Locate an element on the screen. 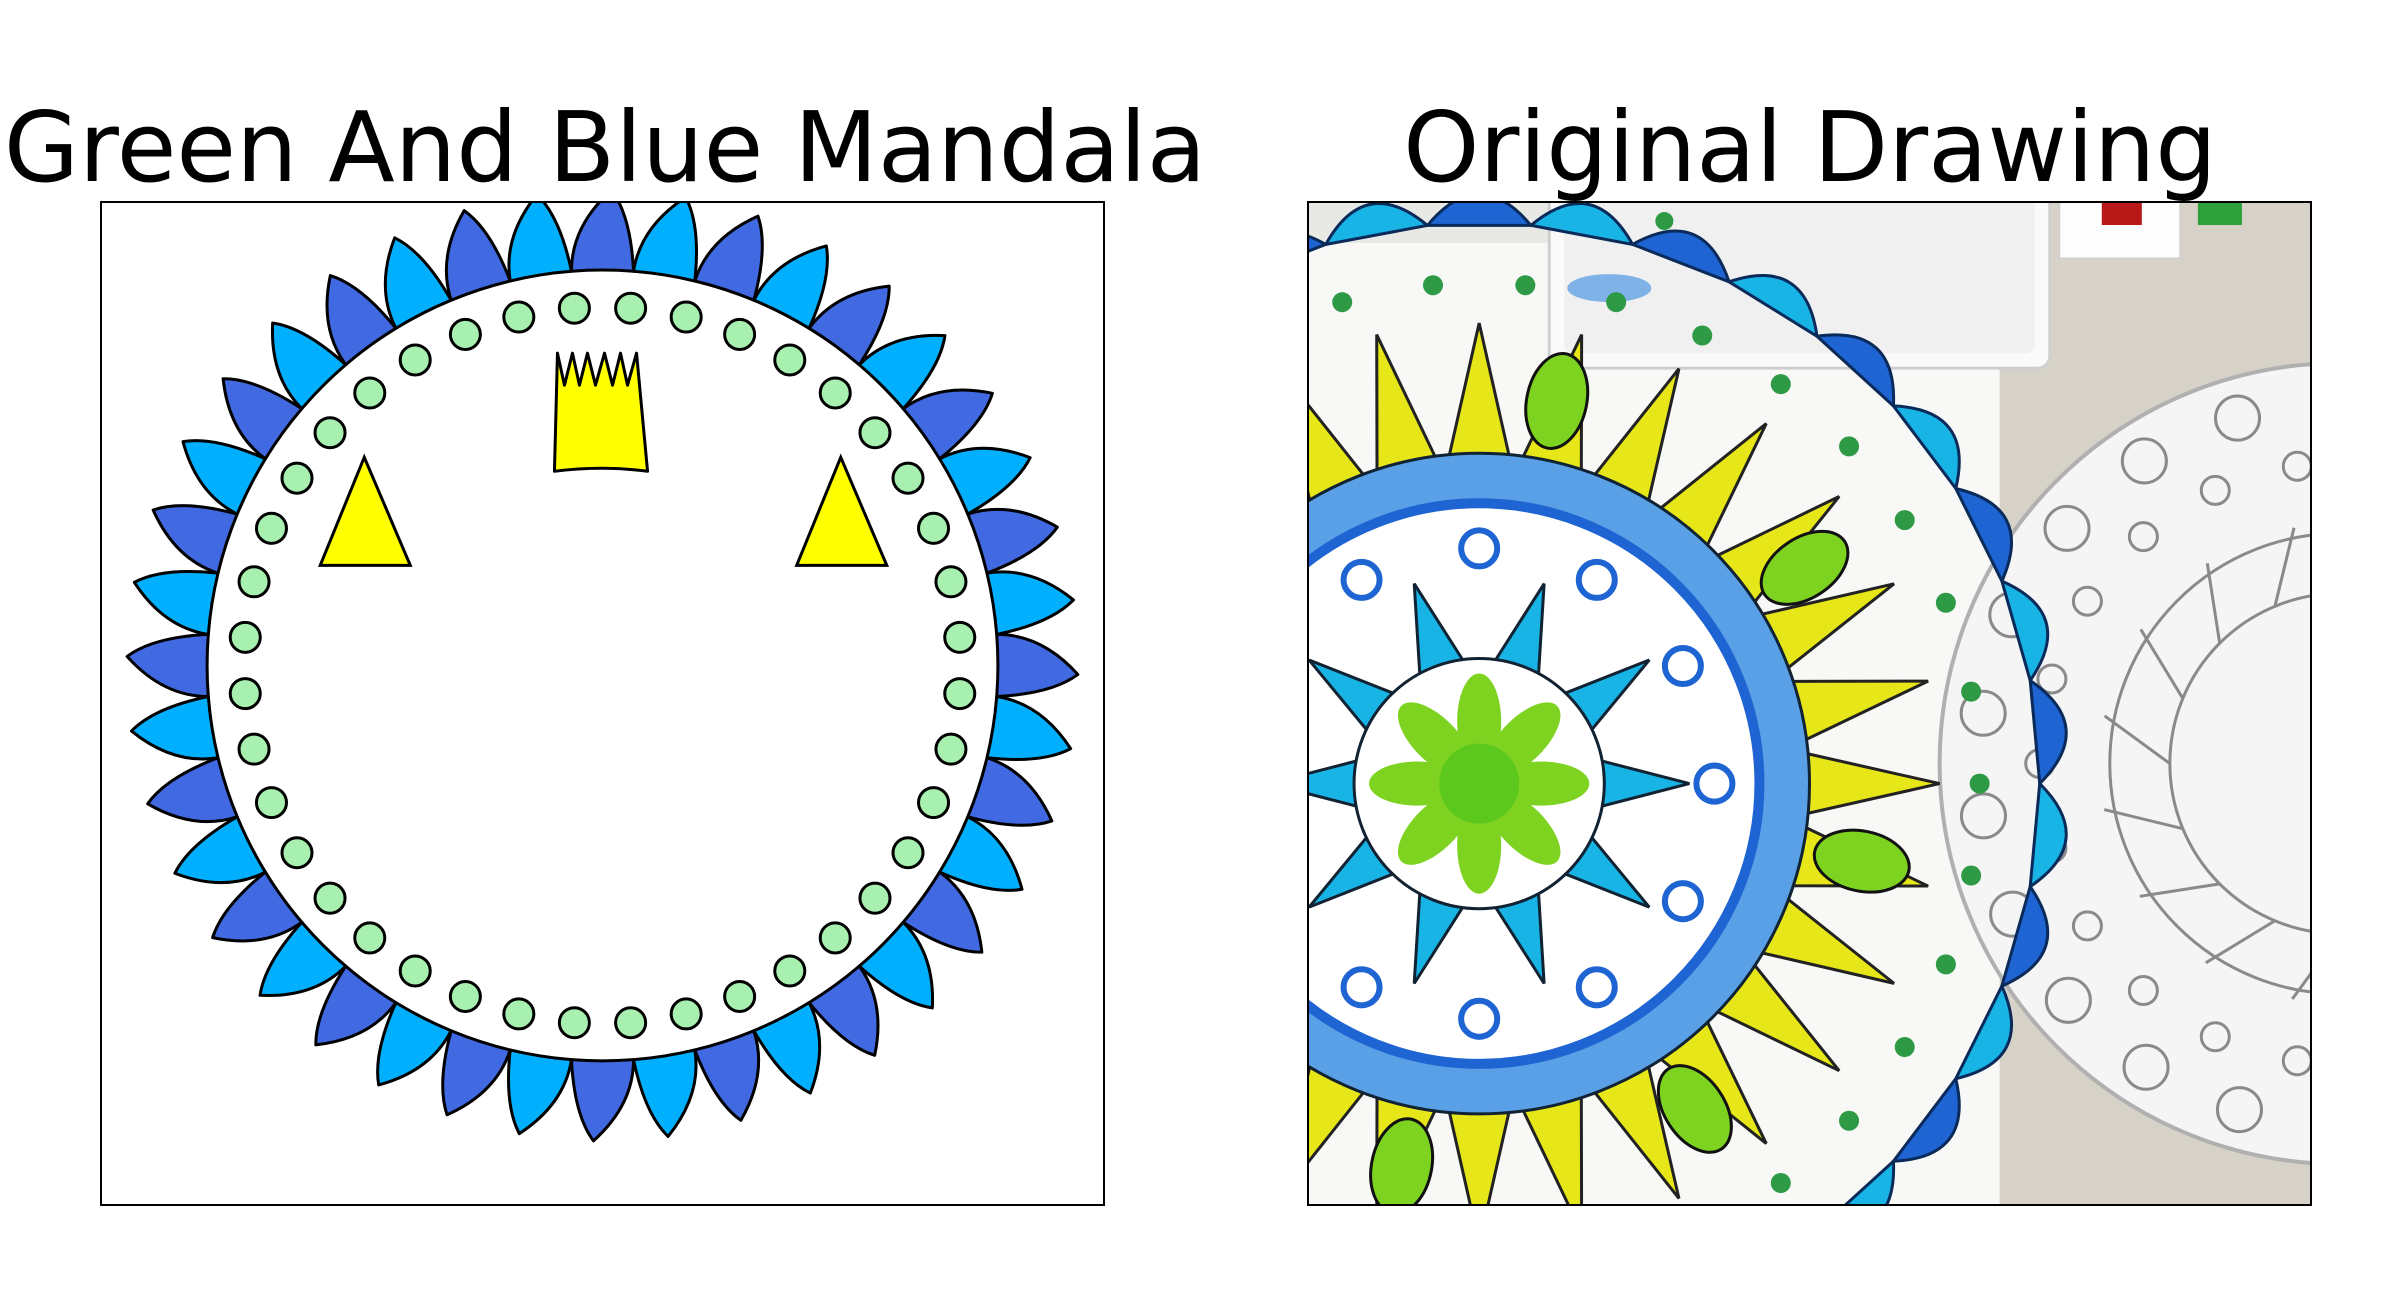 This screenshot has height=1300, width=2400. right-panel-title: Original Drawing is located at coordinates (1810, 147).